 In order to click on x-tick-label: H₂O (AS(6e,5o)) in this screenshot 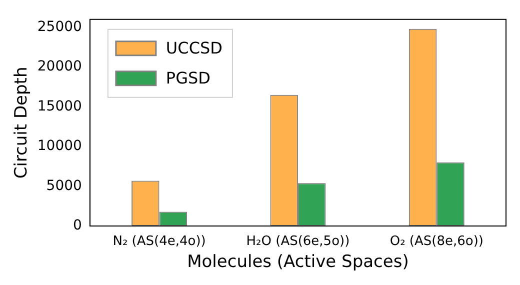, I will do `click(298, 242)`.